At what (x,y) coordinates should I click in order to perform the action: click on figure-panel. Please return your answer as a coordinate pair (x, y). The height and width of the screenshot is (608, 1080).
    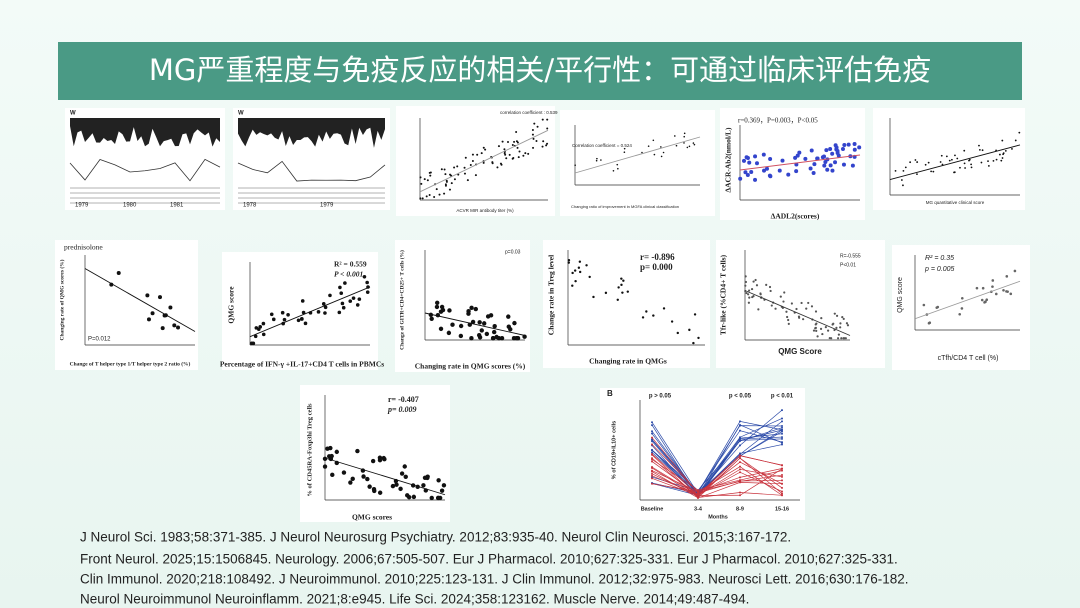
    Looking at the image, I should click on (300, 311).